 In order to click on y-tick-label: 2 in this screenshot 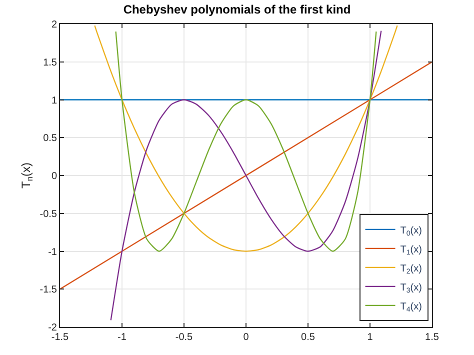, I will do `click(54, 25)`.